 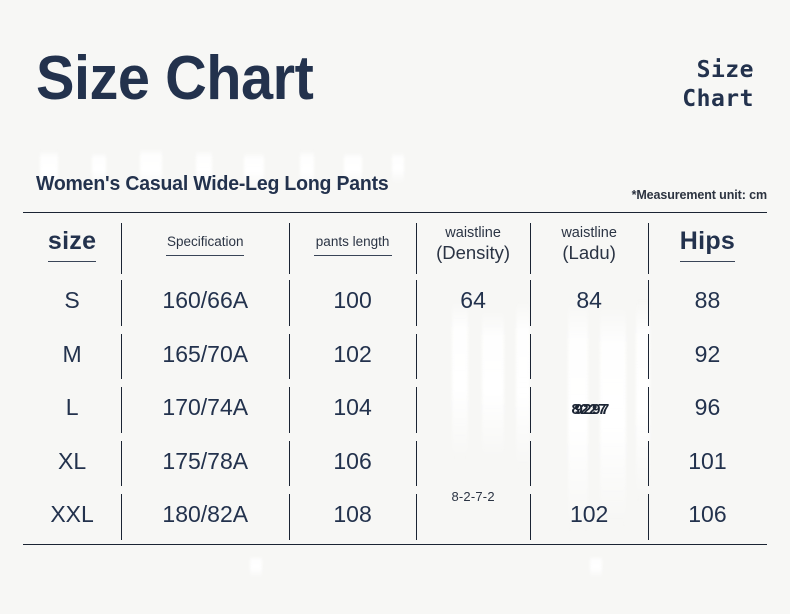 I want to click on waistline-ladu-line-1: waistline, so click(x=589, y=232).